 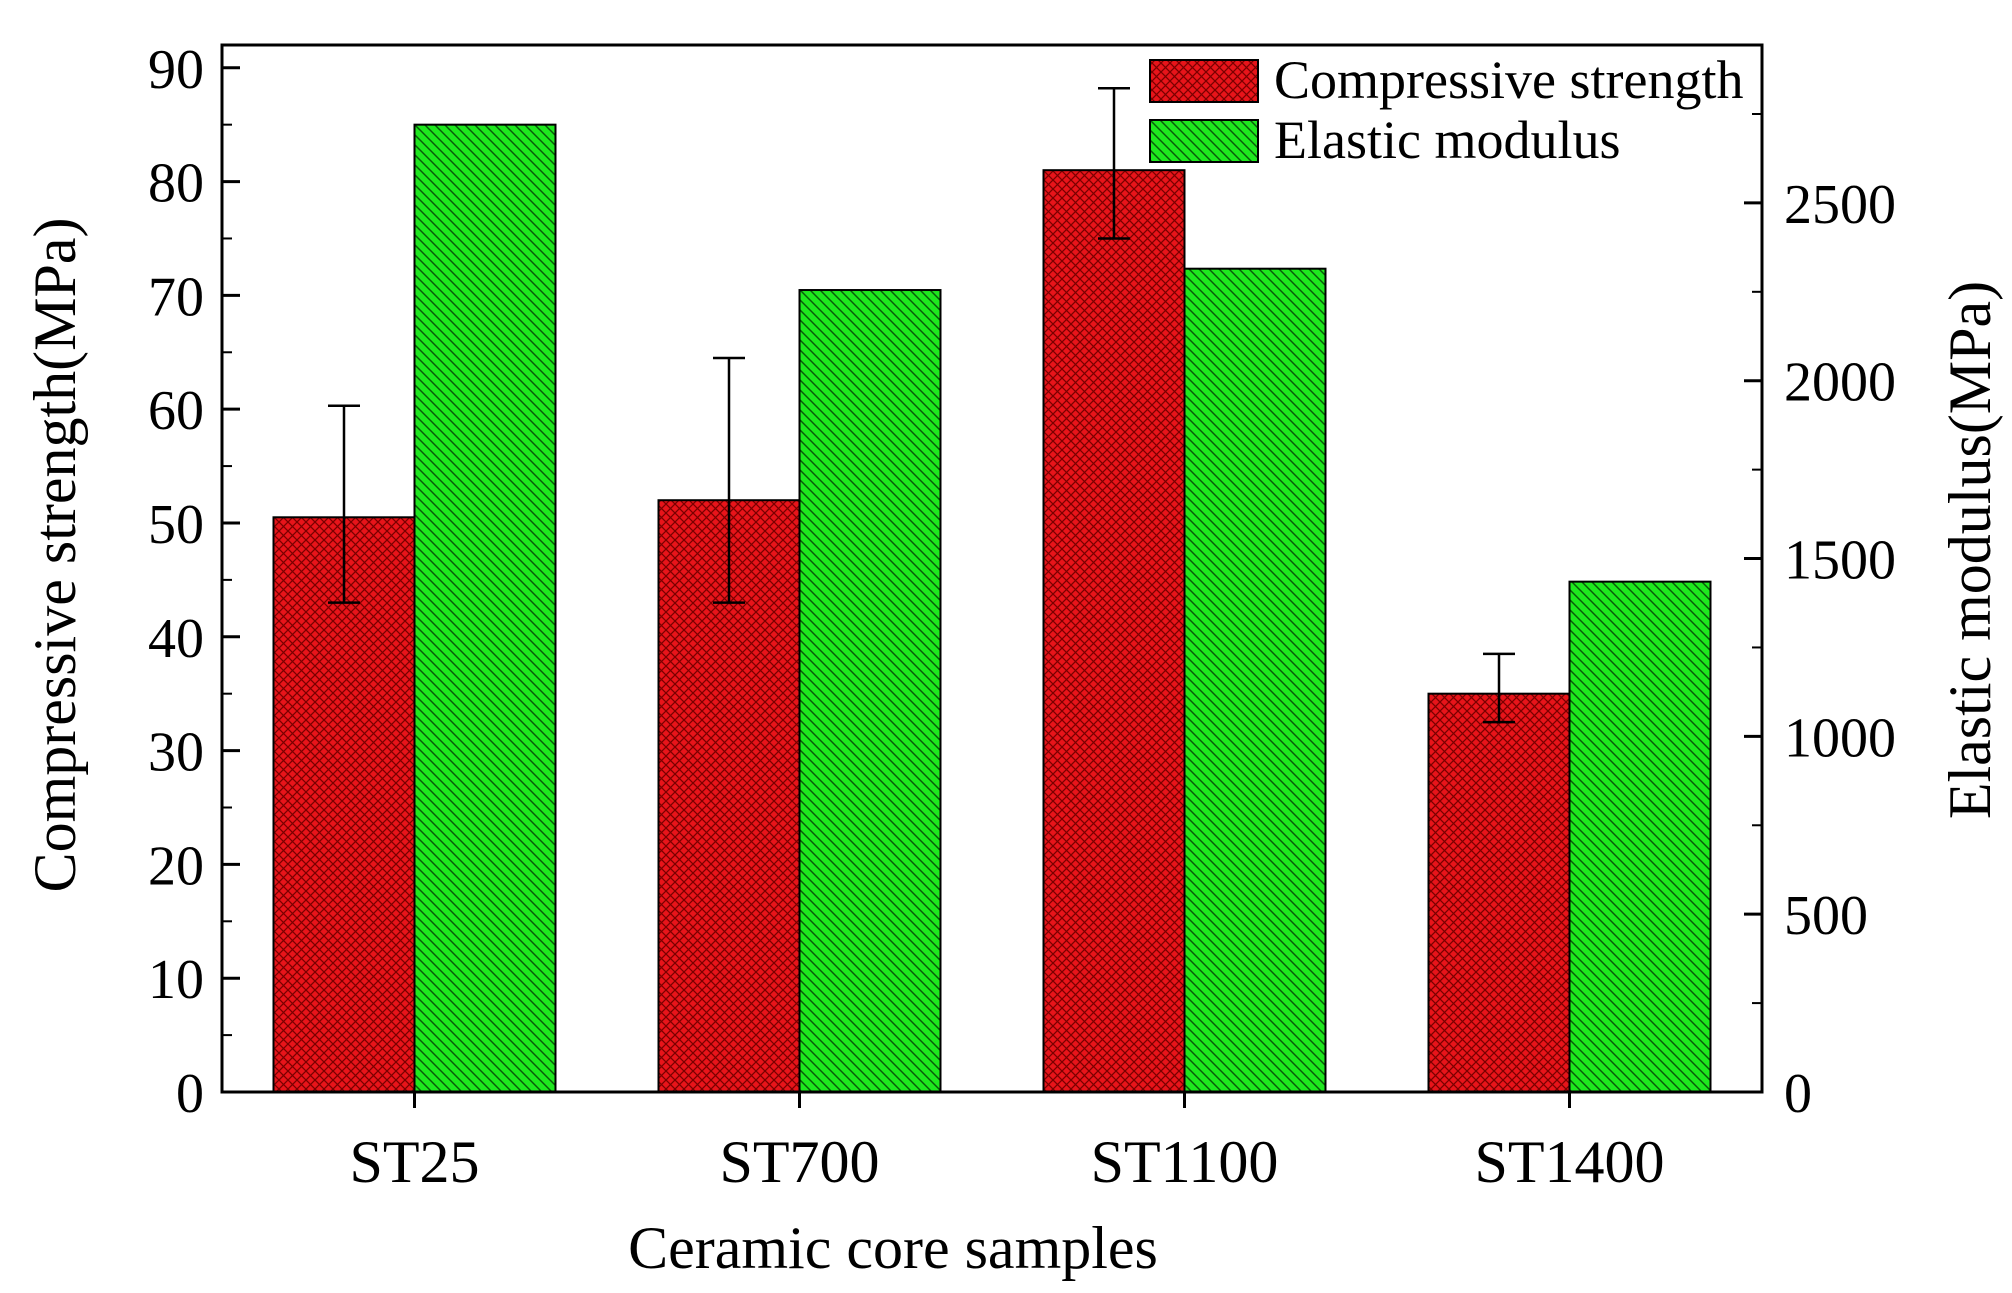 I want to click on y-axis-left-title: Compressive strength(MPa), so click(x=55, y=555).